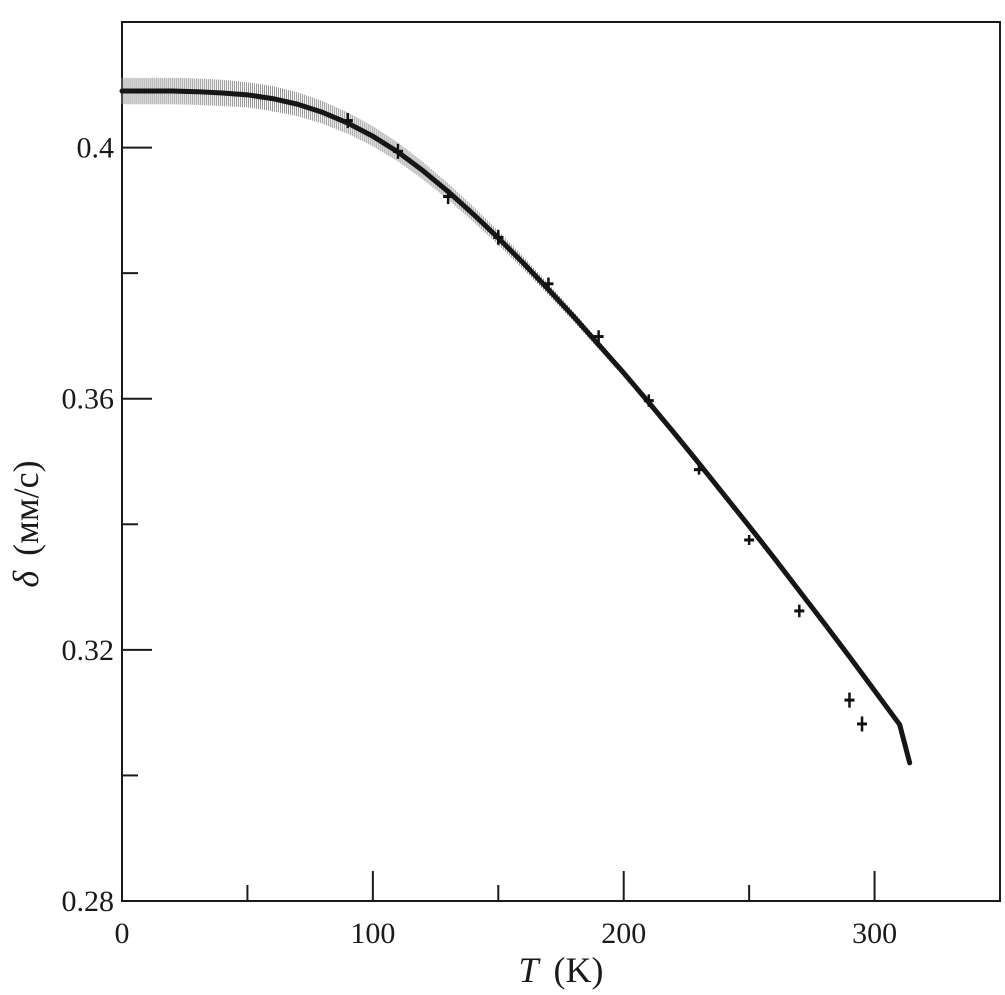 This screenshot has height=995, width=1005. I want to click on y-tick-label: 0.28, so click(88, 901).